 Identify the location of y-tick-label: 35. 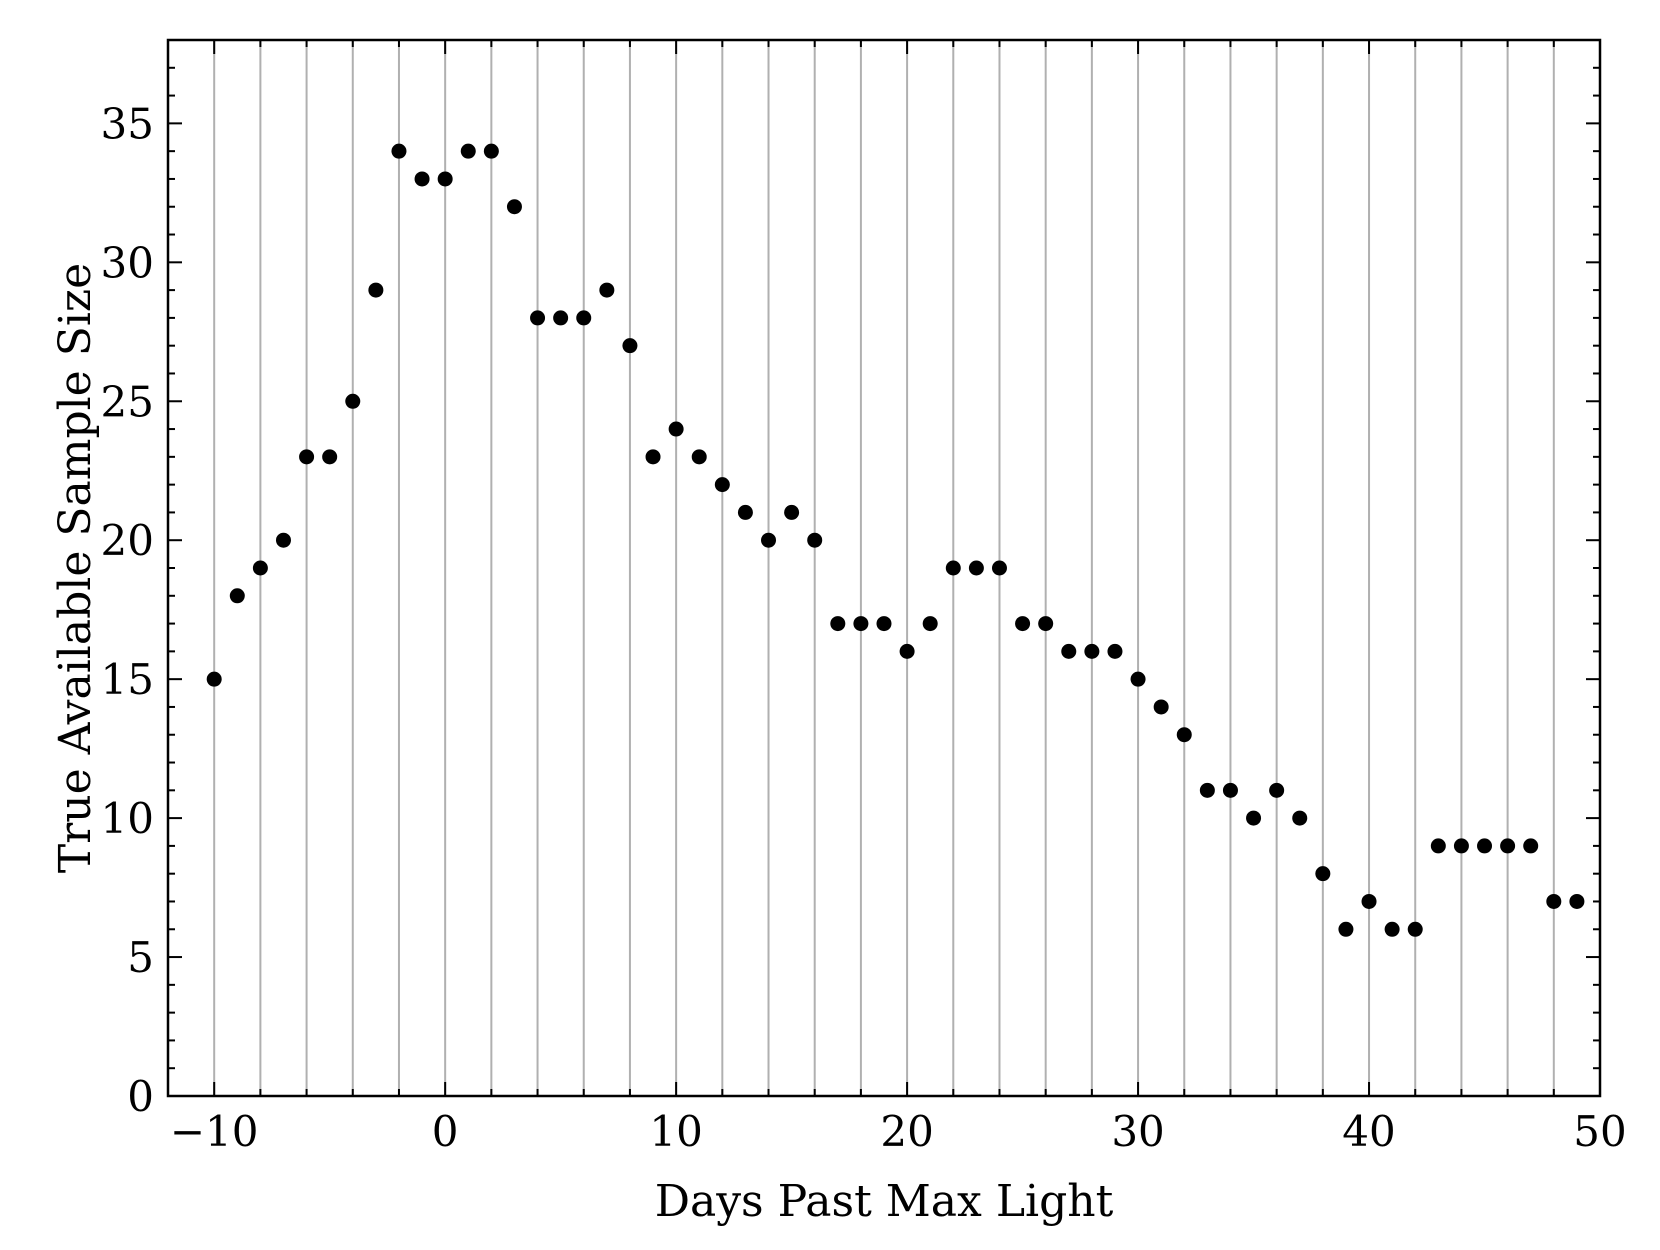
(127, 123).